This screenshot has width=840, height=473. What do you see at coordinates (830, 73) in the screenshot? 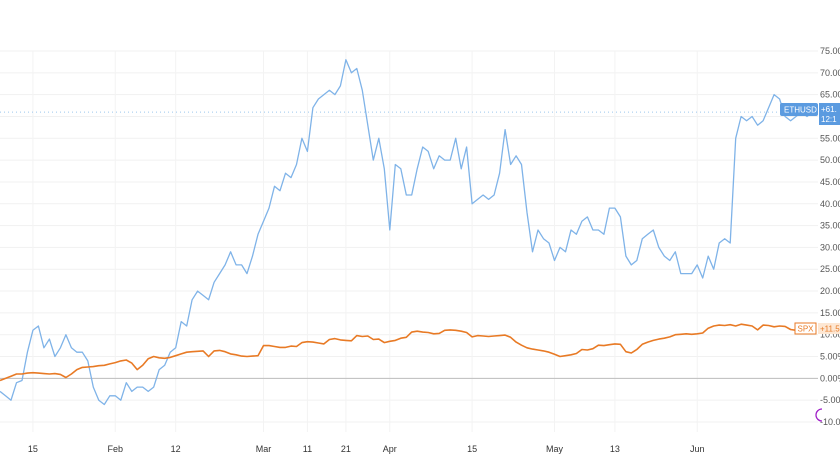
I see `y-tick-label: 70.00%` at bounding box center [830, 73].